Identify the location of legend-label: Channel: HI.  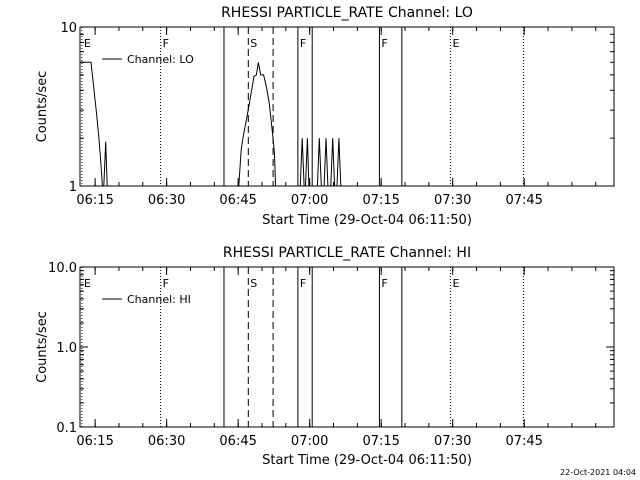
(159, 299).